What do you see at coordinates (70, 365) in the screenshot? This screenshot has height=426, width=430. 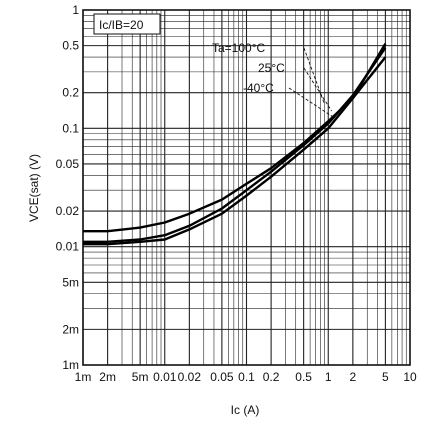 I see `y-tick-label: 1m` at bounding box center [70, 365].